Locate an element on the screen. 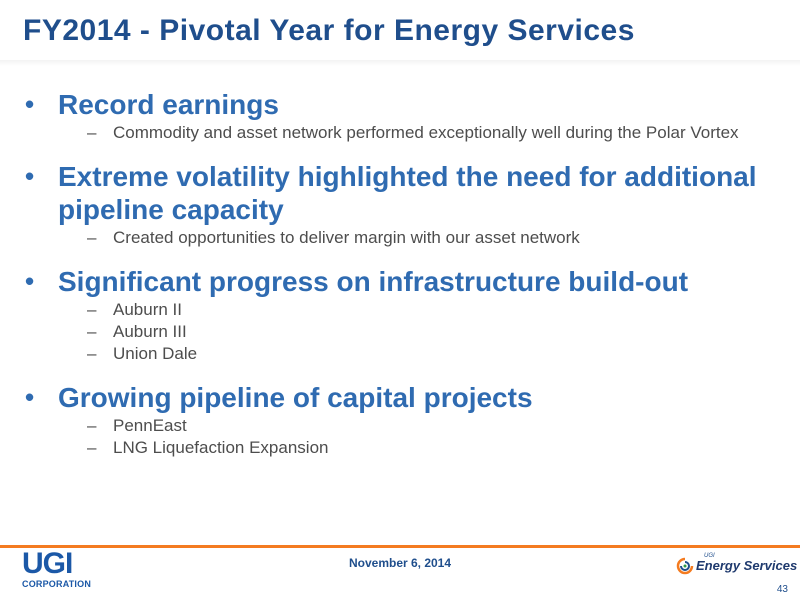  sub-text: Union Dale is located at coordinates (155, 353).